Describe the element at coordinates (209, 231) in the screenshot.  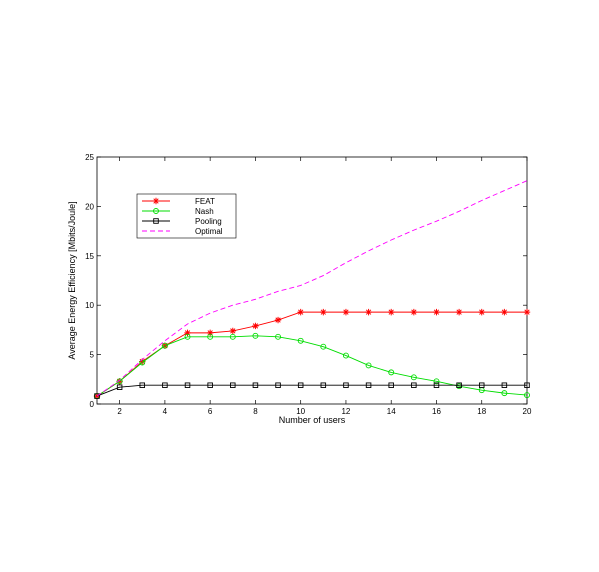
I see `legend-label-optimal: Optimal` at that location.